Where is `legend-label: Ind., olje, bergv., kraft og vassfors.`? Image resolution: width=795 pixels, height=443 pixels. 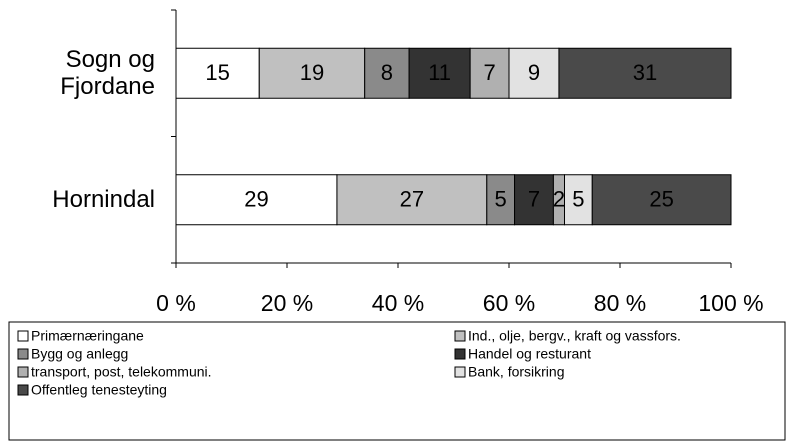 legend-label: Ind., olje, bergv., kraft og vassfors. is located at coordinates (574, 336).